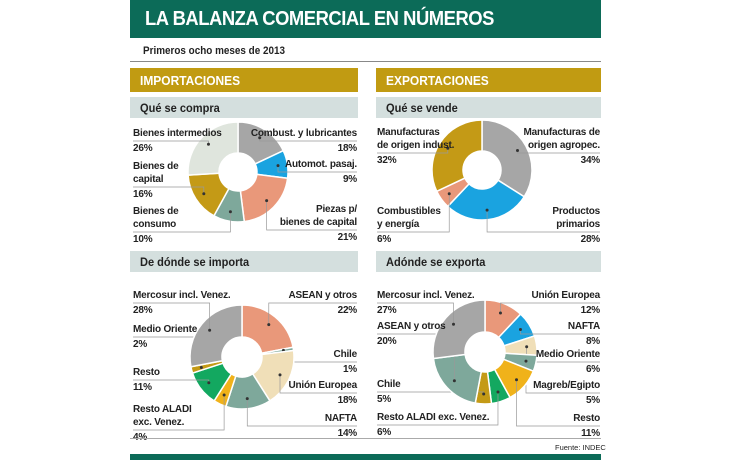 Image resolution: width=730 pixels, height=460 pixels. I want to click on slice-label: Bienes intermedios 26%, so click(177, 141).